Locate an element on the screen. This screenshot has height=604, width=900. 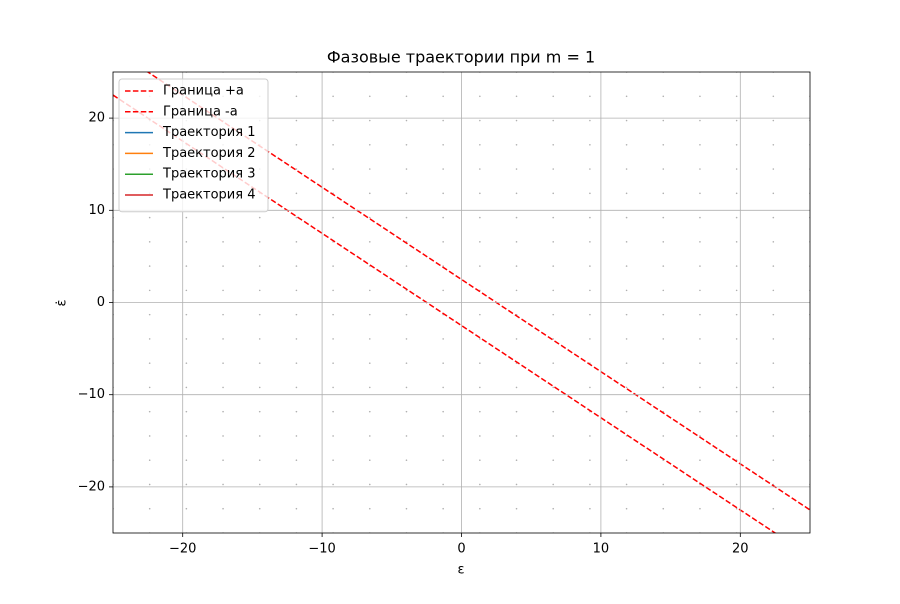
legend-label: Траектория 3 is located at coordinates (208, 174).